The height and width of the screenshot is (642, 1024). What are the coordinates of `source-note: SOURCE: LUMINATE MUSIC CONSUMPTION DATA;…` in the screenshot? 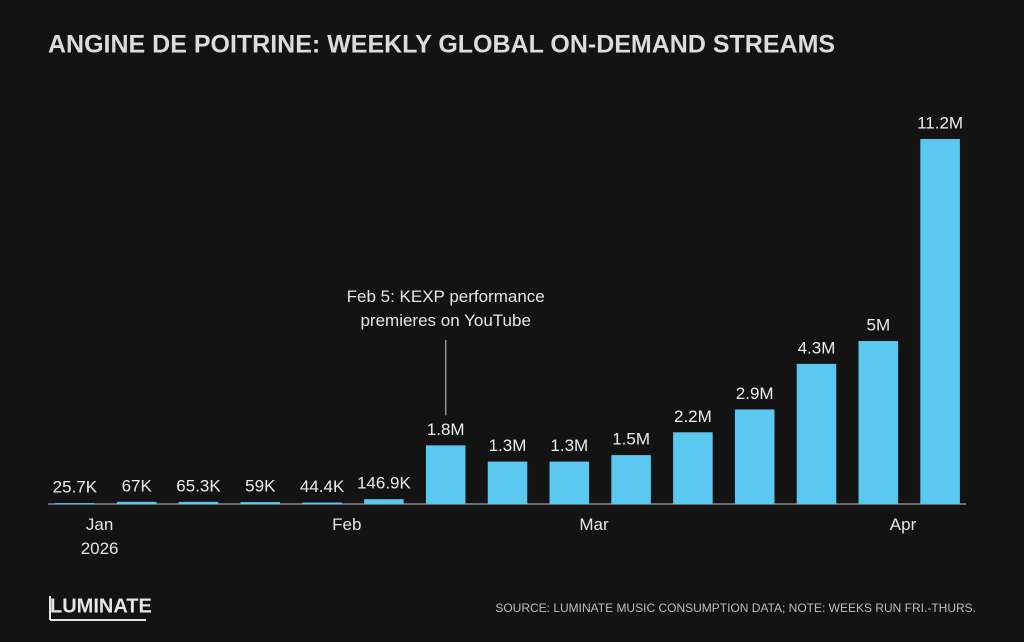 It's located at (735, 608).